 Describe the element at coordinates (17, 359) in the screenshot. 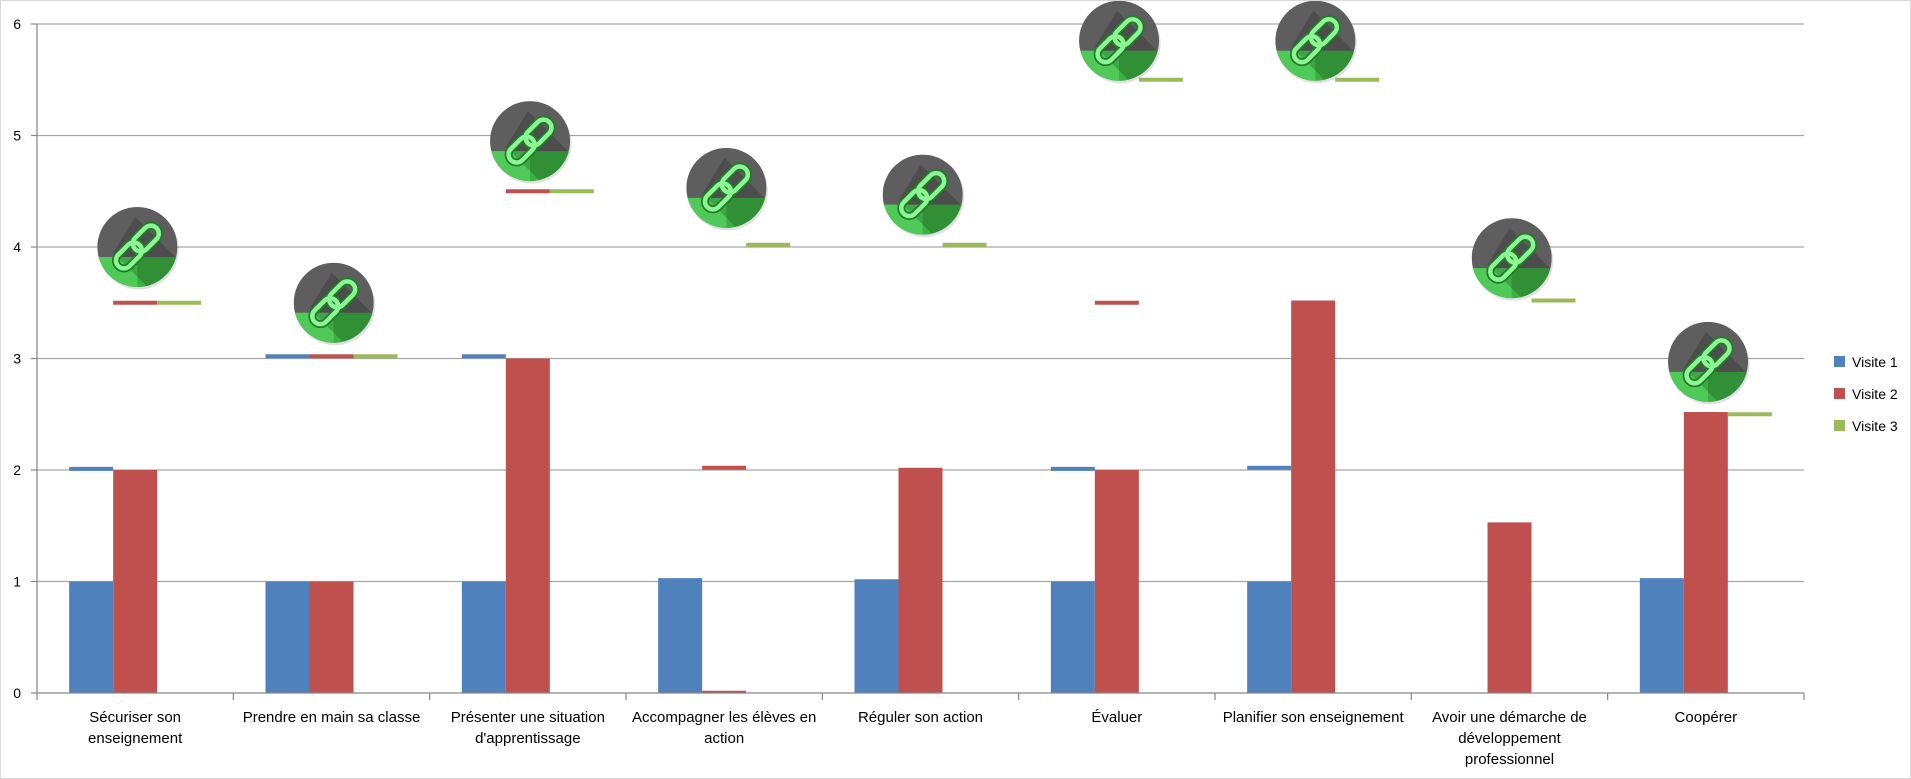

I see `y-tick-label: 3` at that location.